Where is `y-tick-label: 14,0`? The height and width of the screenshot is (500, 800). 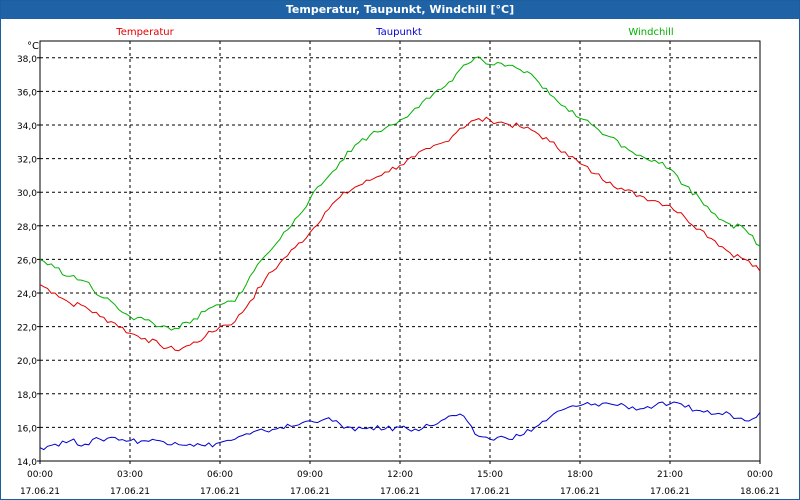
y-tick-label: 14,0 is located at coordinates (27, 463).